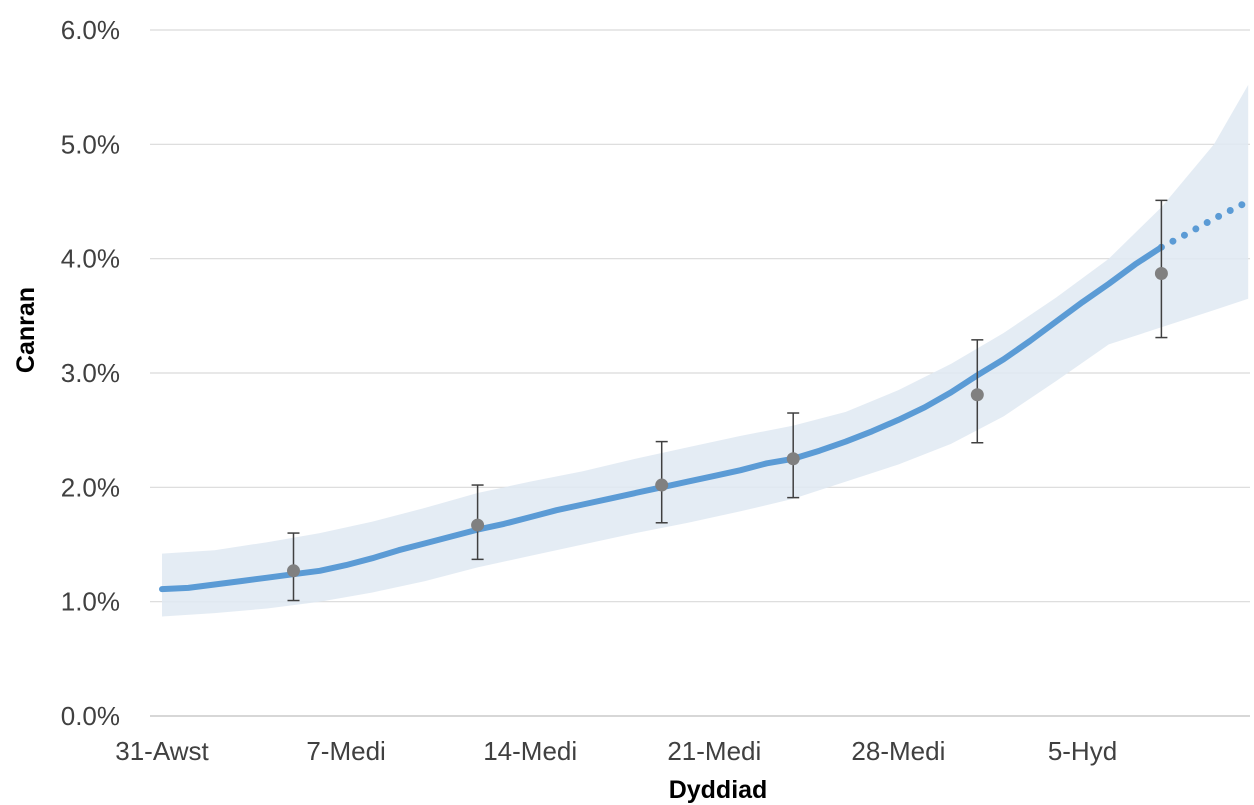 Image resolution: width=1254 pixels, height=805 pixels. Describe the element at coordinates (90, 144) in the screenshot. I see `y-tick-label: 5.0%` at that location.